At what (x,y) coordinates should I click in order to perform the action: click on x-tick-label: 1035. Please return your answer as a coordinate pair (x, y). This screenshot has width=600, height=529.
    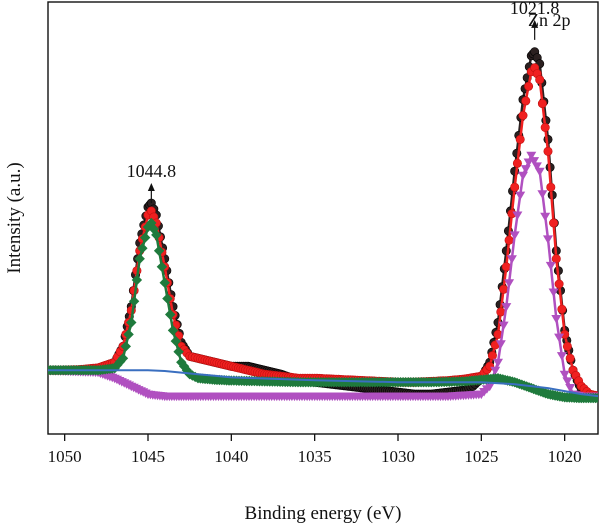
    Looking at the image, I should click on (315, 456).